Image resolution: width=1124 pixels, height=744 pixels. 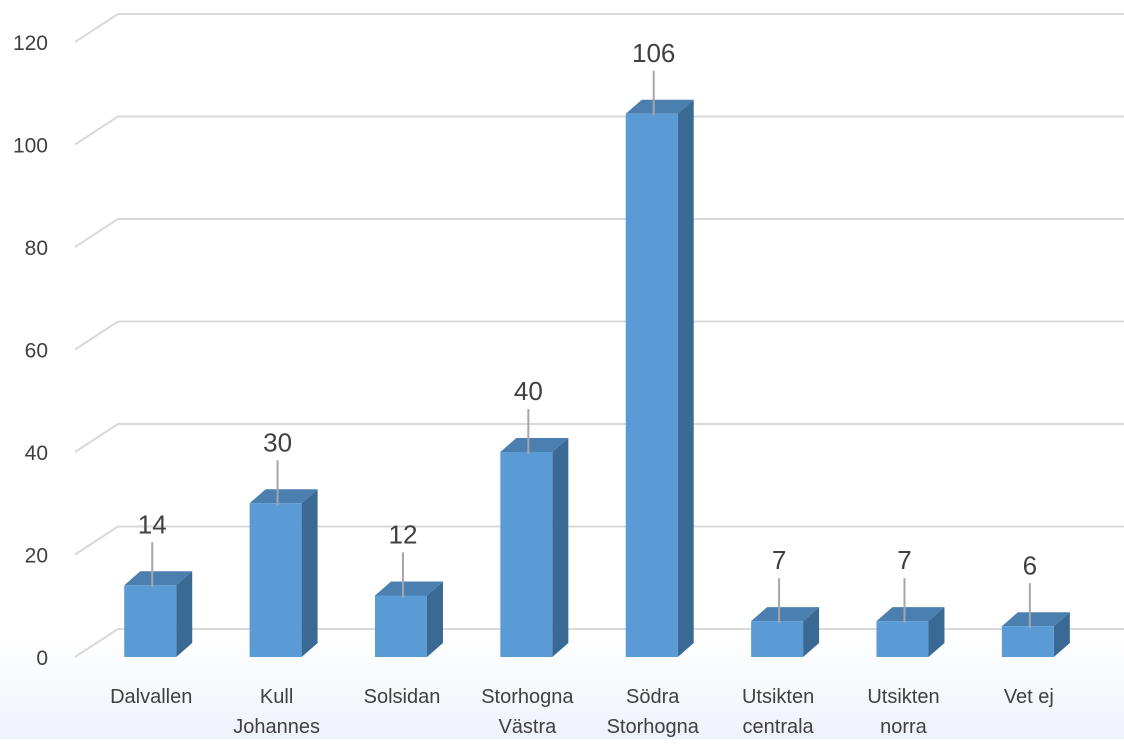 What do you see at coordinates (42, 658) in the screenshot?
I see `y-tick-label: 0` at bounding box center [42, 658].